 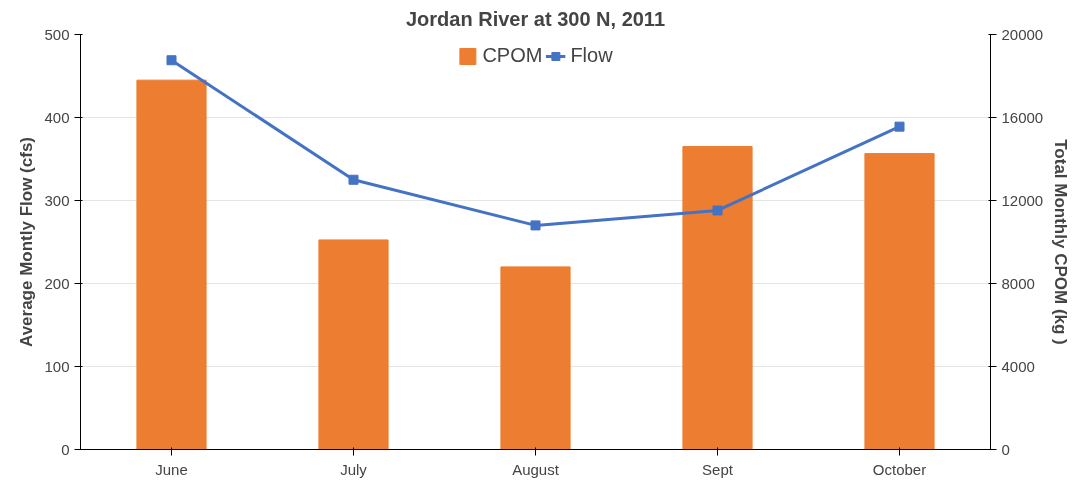 I want to click on x-tick-label: June, so click(x=171, y=469).